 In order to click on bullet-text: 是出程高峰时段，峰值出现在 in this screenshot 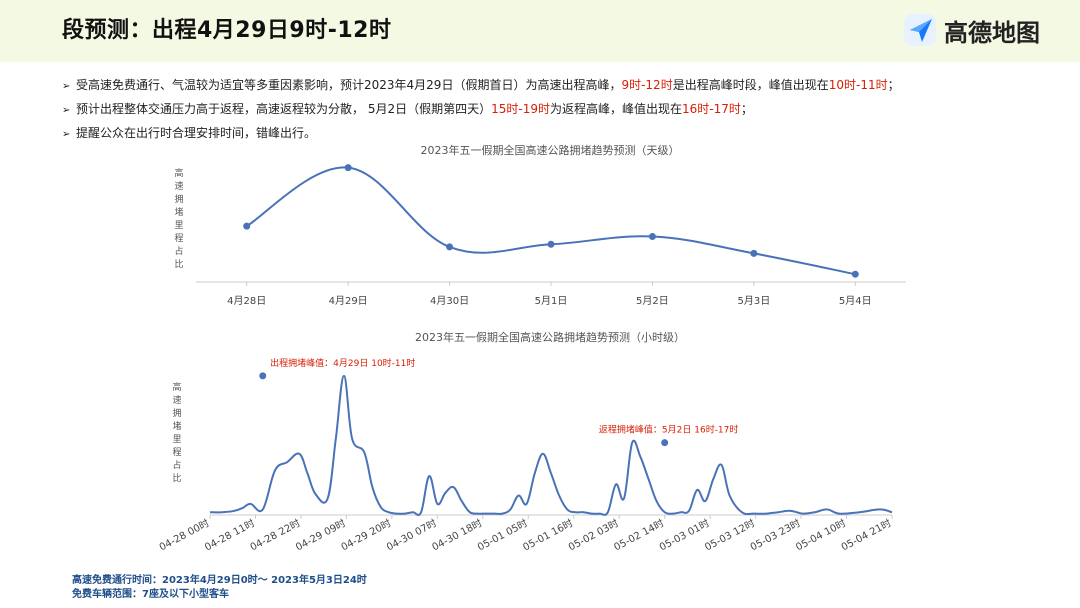, I will do `click(750, 85)`.